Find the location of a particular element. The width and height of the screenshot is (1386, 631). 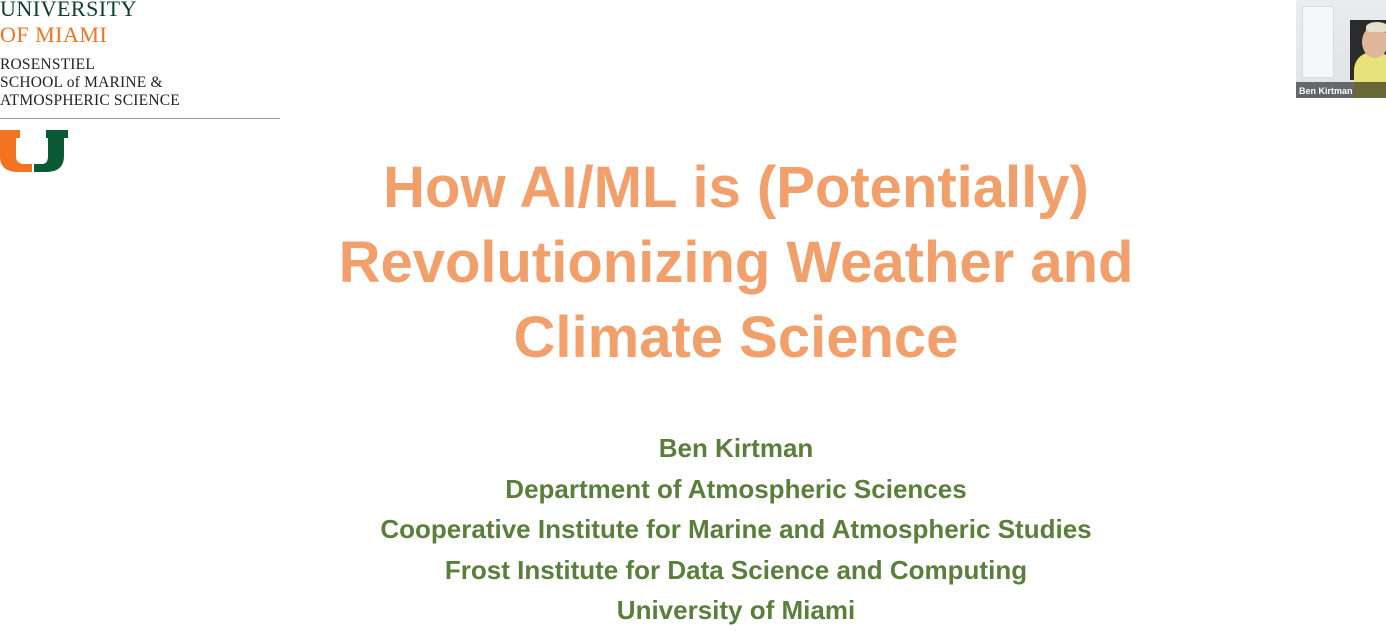

participant-name-bar is located at coordinates (1341, 90).